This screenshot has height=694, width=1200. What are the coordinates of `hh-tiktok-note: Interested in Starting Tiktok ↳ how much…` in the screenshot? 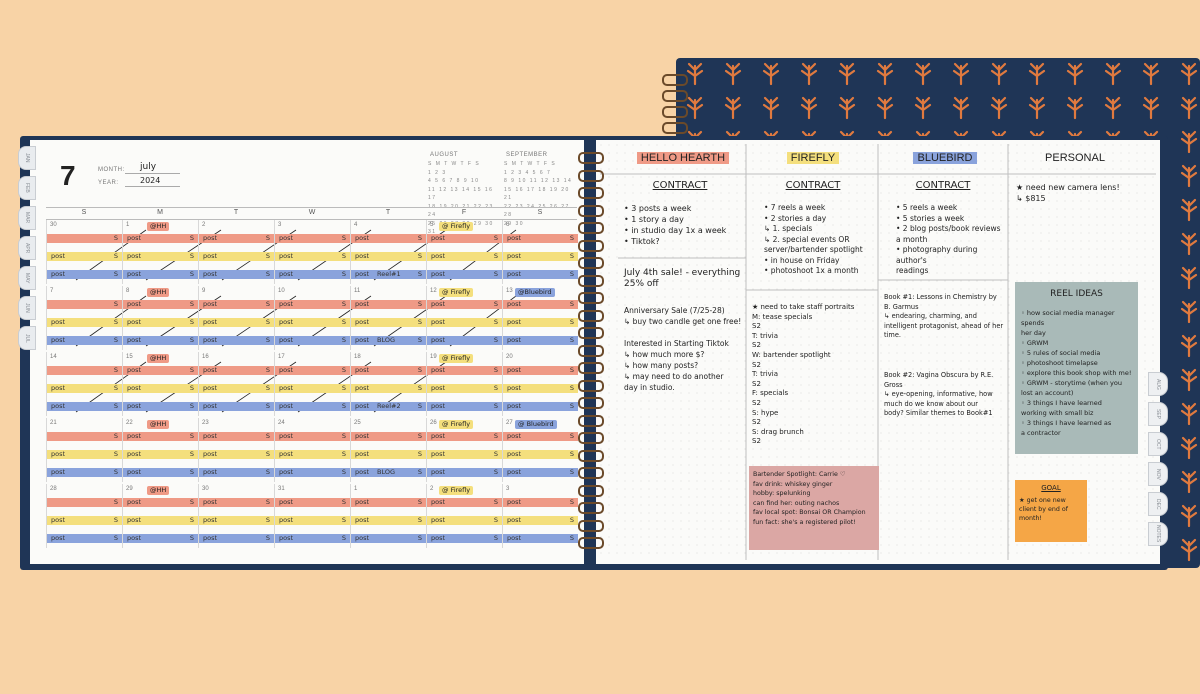 It's located at (676, 365).